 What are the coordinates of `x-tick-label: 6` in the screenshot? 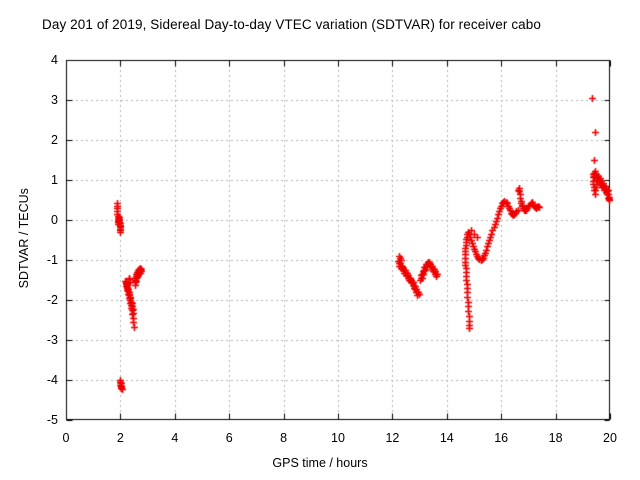 It's located at (229, 438).